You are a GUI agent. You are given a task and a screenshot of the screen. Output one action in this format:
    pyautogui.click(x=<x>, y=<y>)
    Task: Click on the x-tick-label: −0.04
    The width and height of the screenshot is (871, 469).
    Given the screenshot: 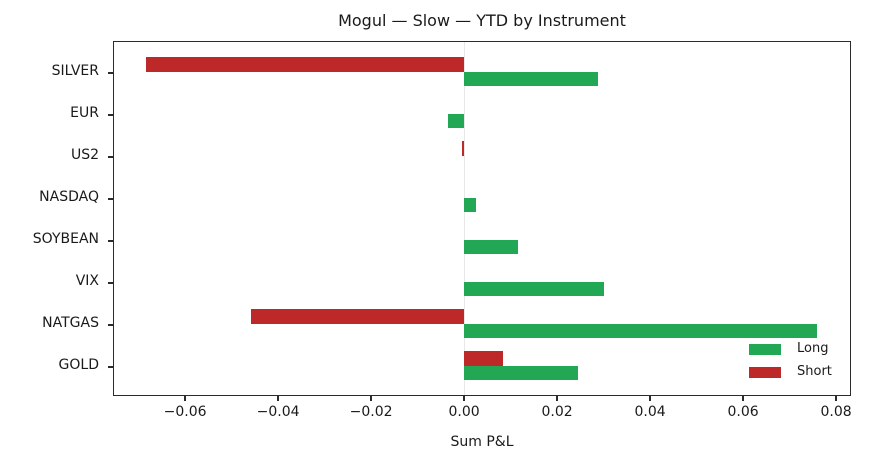 What is the action you would take?
    pyautogui.click(x=278, y=412)
    